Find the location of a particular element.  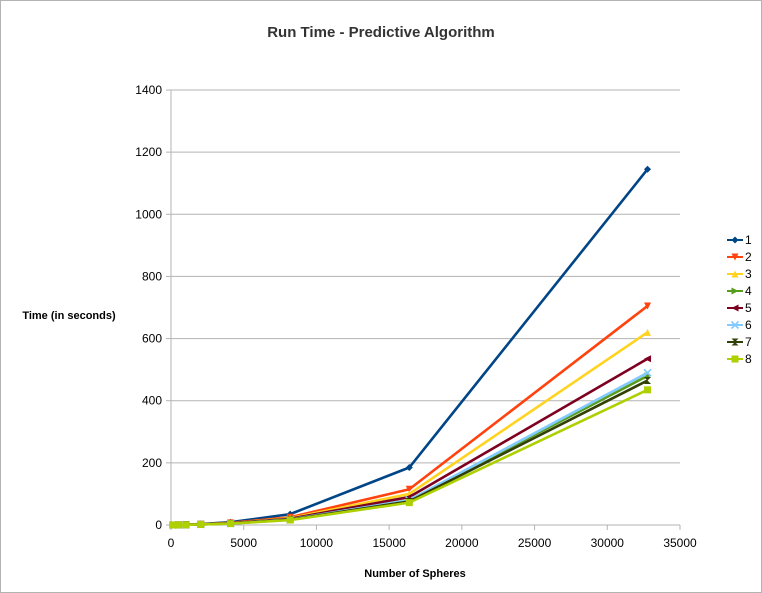

legend-label-4: 4 is located at coordinates (748, 291).